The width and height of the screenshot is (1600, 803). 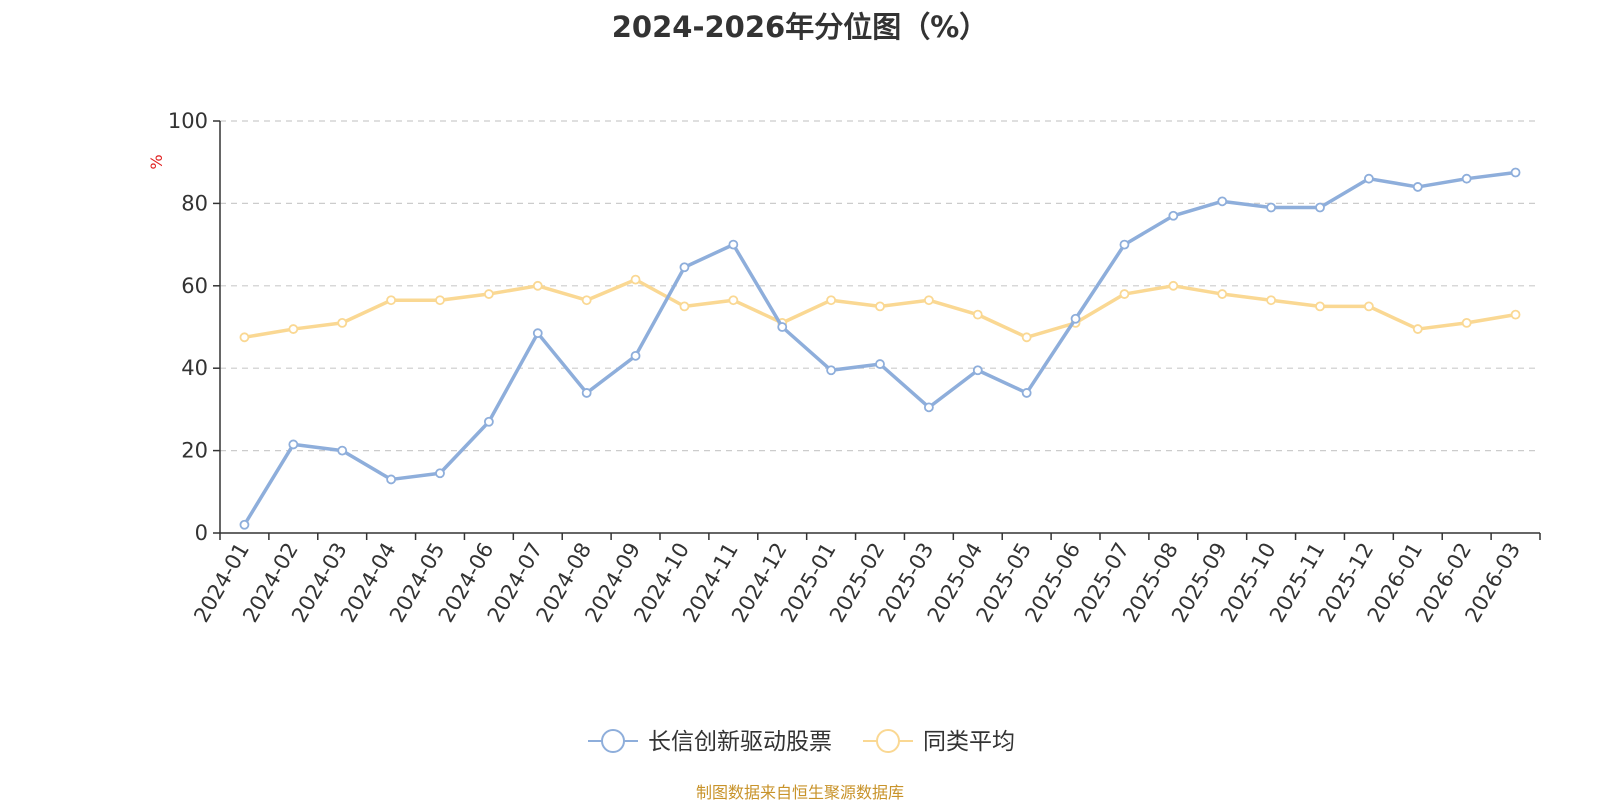 I want to click on legend: 长信创新驱动股票 同类平均, so click(x=801, y=742).